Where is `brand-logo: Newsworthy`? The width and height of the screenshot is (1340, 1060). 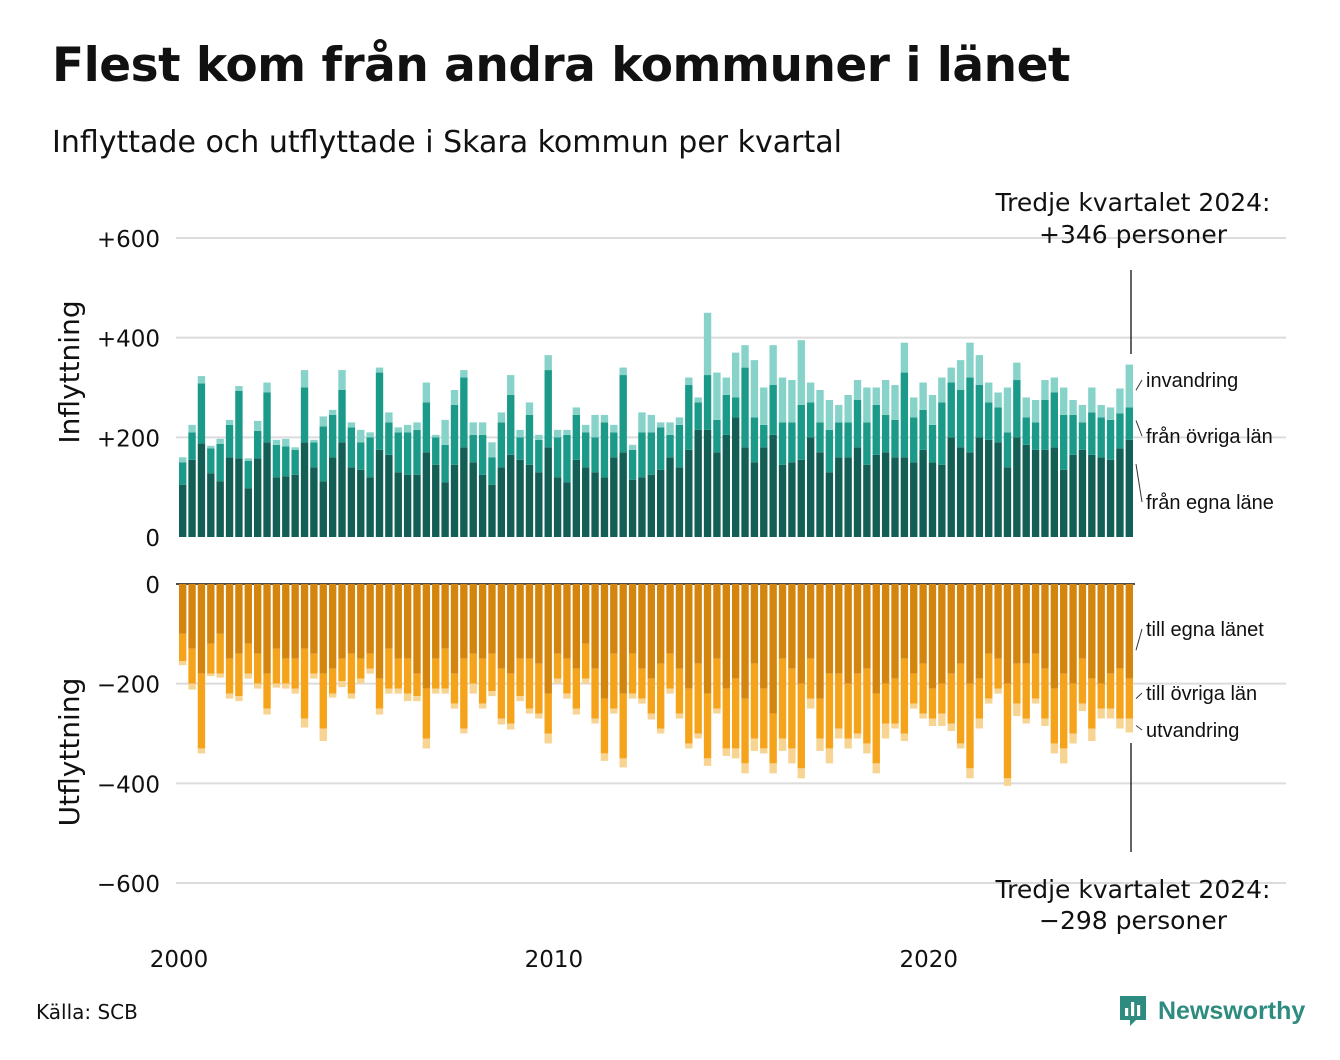
brand-logo: Newsworthy is located at coordinates (1211, 1011).